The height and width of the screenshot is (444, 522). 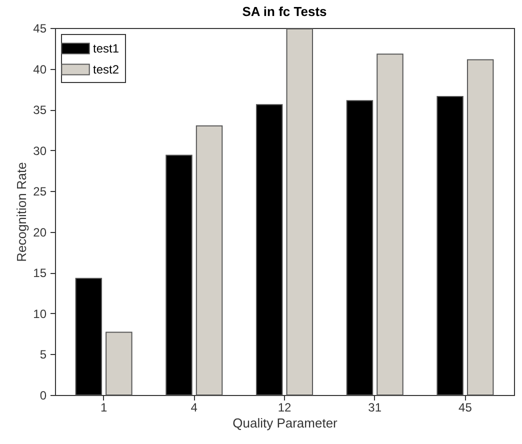 What do you see at coordinates (22, 212) in the screenshot?
I see `y-axis-title: Recognition Rate` at bounding box center [22, 212].